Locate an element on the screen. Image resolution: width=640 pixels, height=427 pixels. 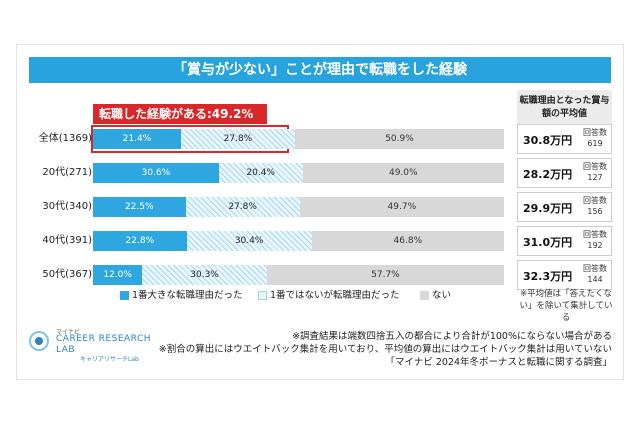
bonus-amount: 31.0万円 is located at coordinates (548, 242).